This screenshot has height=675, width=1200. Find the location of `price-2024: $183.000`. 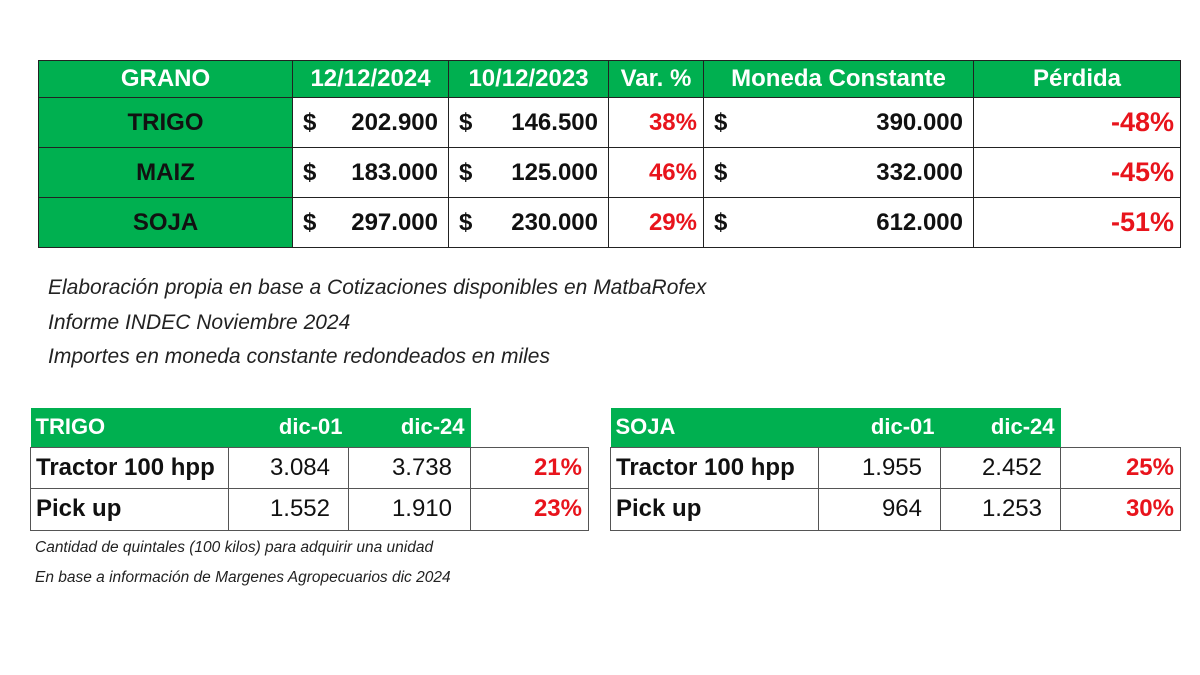

price-2024: $183.000 is located at coordinates (370, 172).